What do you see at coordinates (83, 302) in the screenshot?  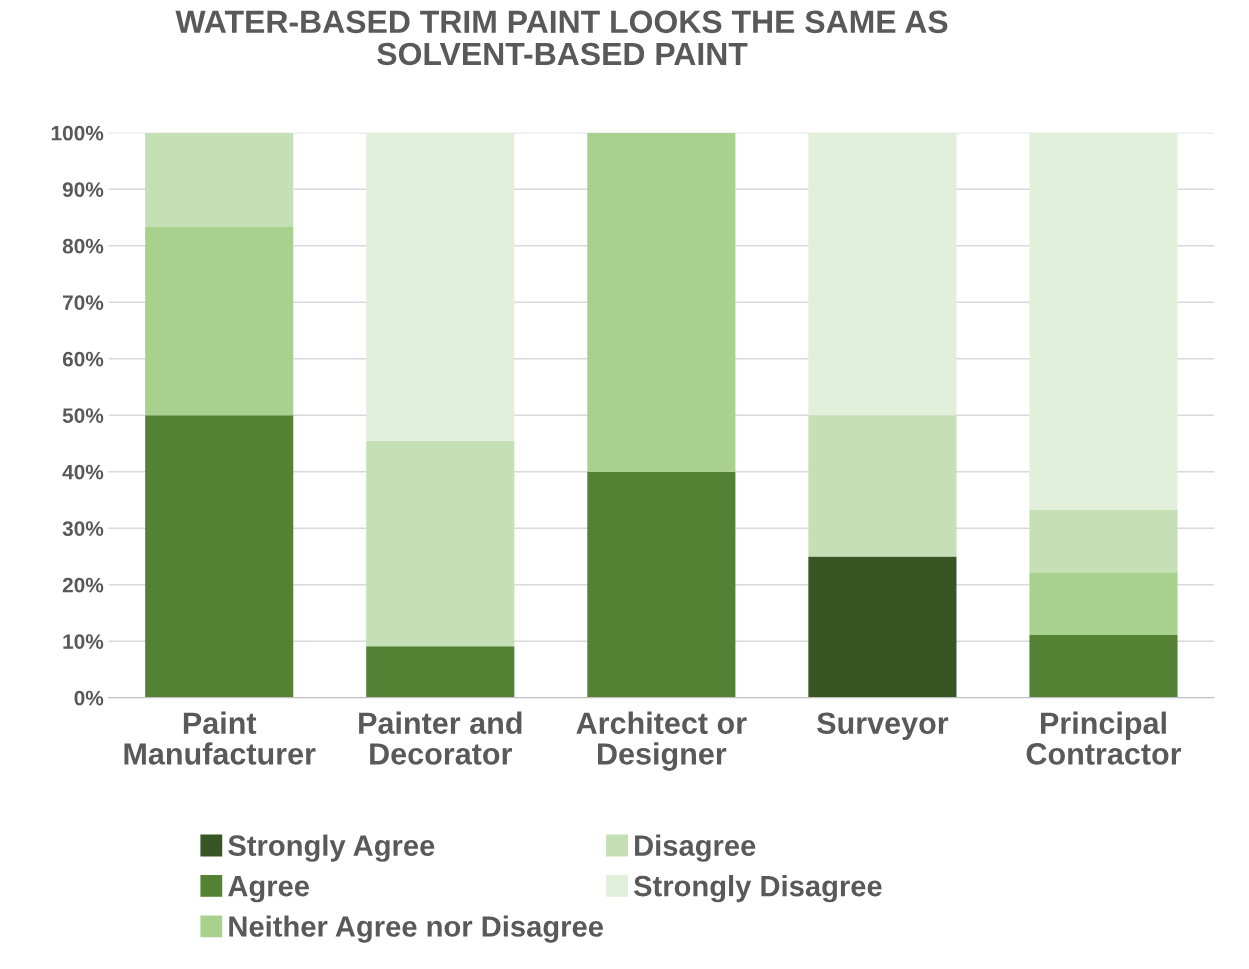 I see `y-tick-label: 70%` at bounding box center [83, 302].